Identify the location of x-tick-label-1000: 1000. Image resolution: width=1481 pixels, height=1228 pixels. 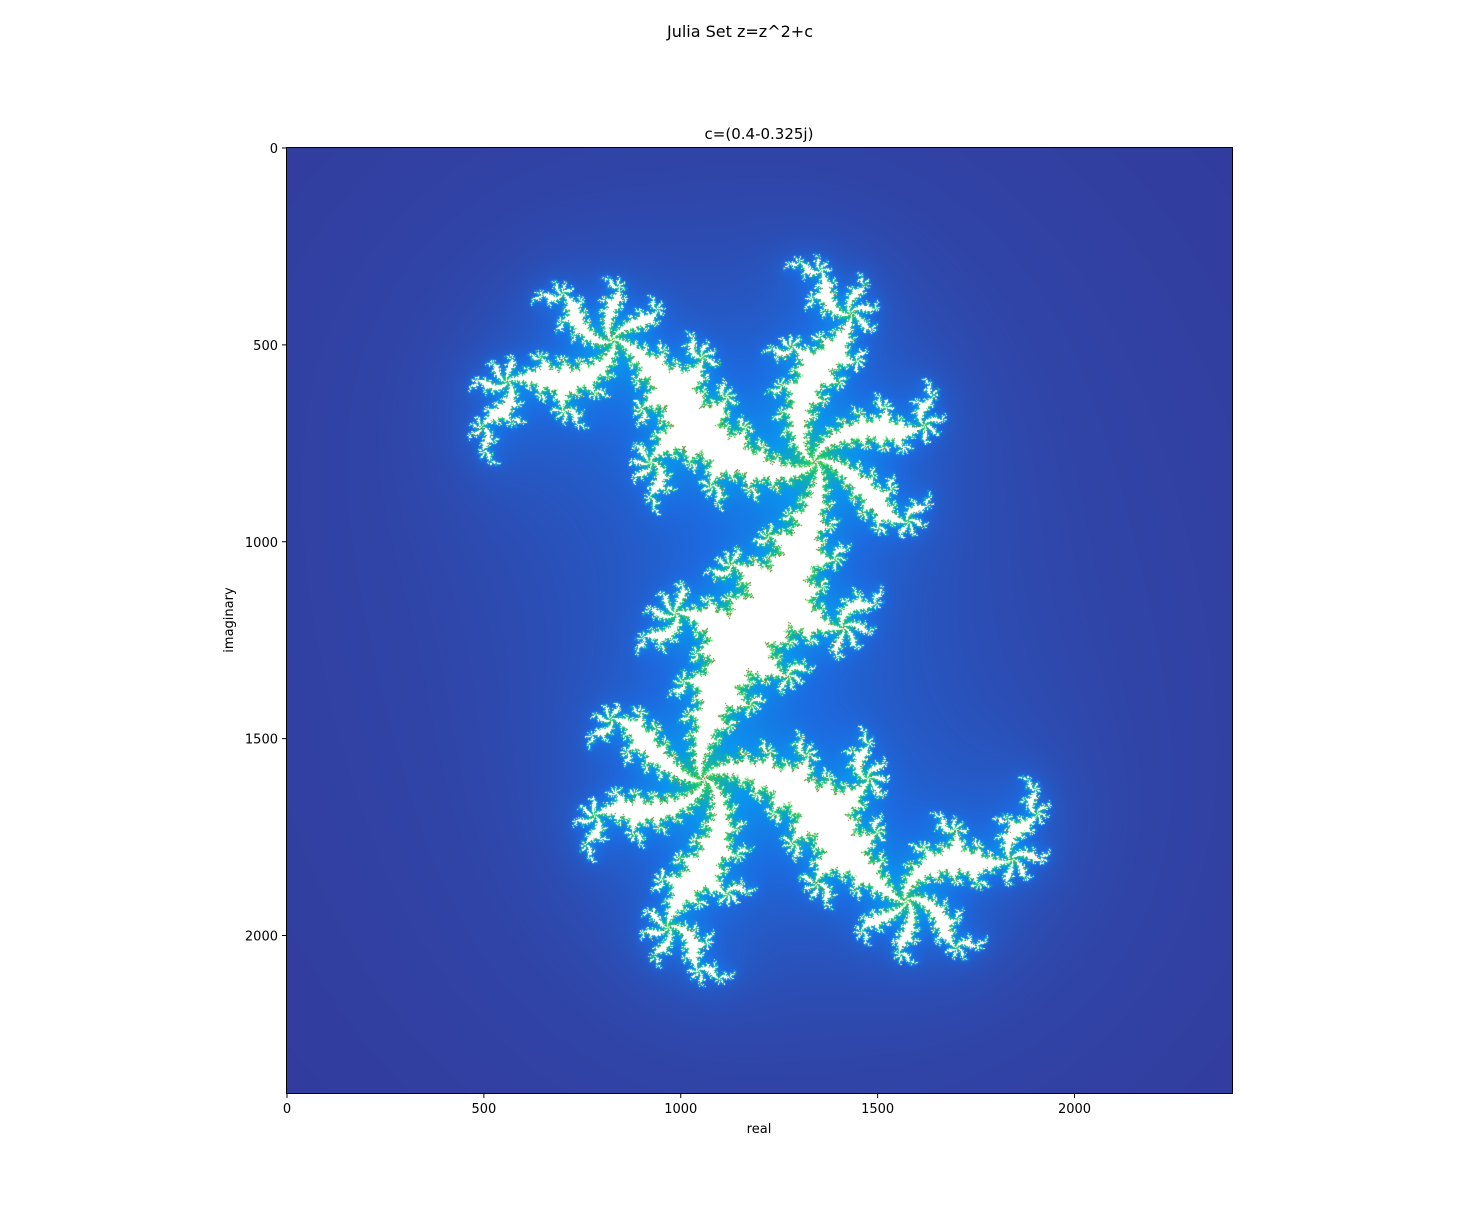
(680, 1109).